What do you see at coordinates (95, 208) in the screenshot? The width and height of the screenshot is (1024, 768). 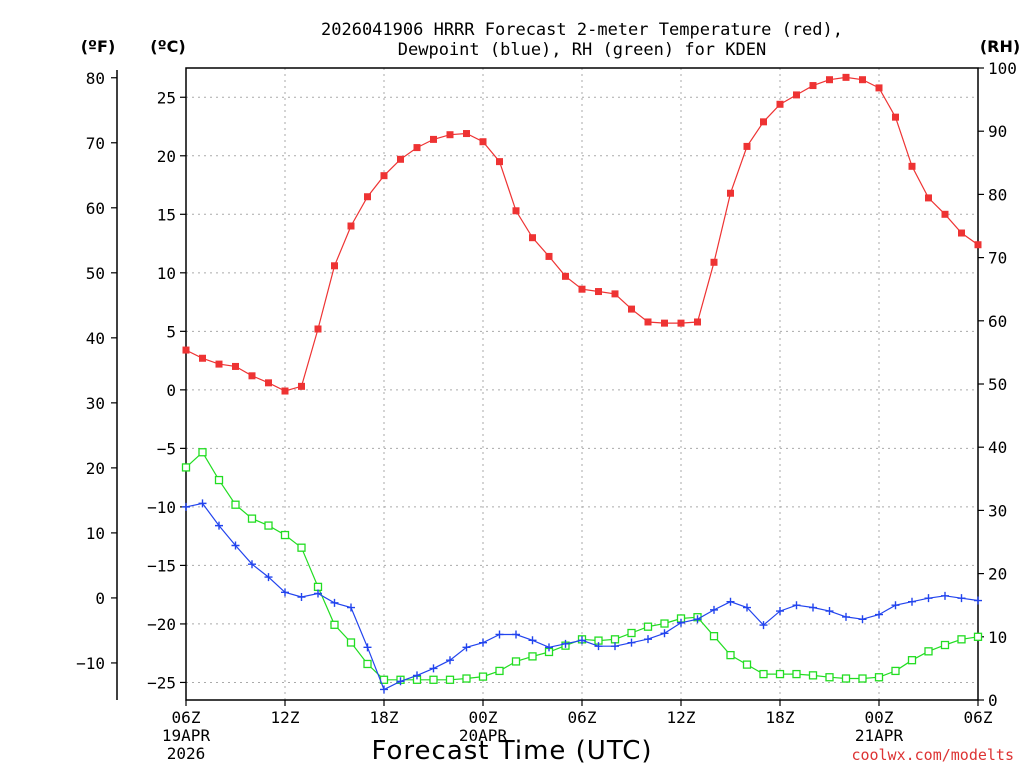 I see `fahrenheit-tick-label: 60` at bounding box center [95, 208].